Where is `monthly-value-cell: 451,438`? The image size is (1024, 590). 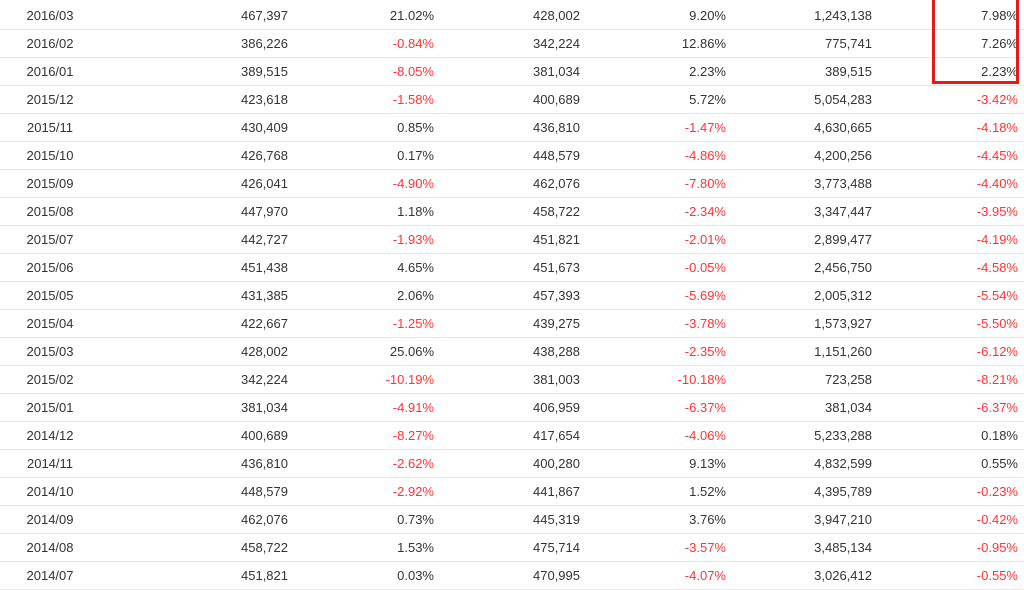 monthly-value-cell: 451,438 is located at coordinates (194, 267).